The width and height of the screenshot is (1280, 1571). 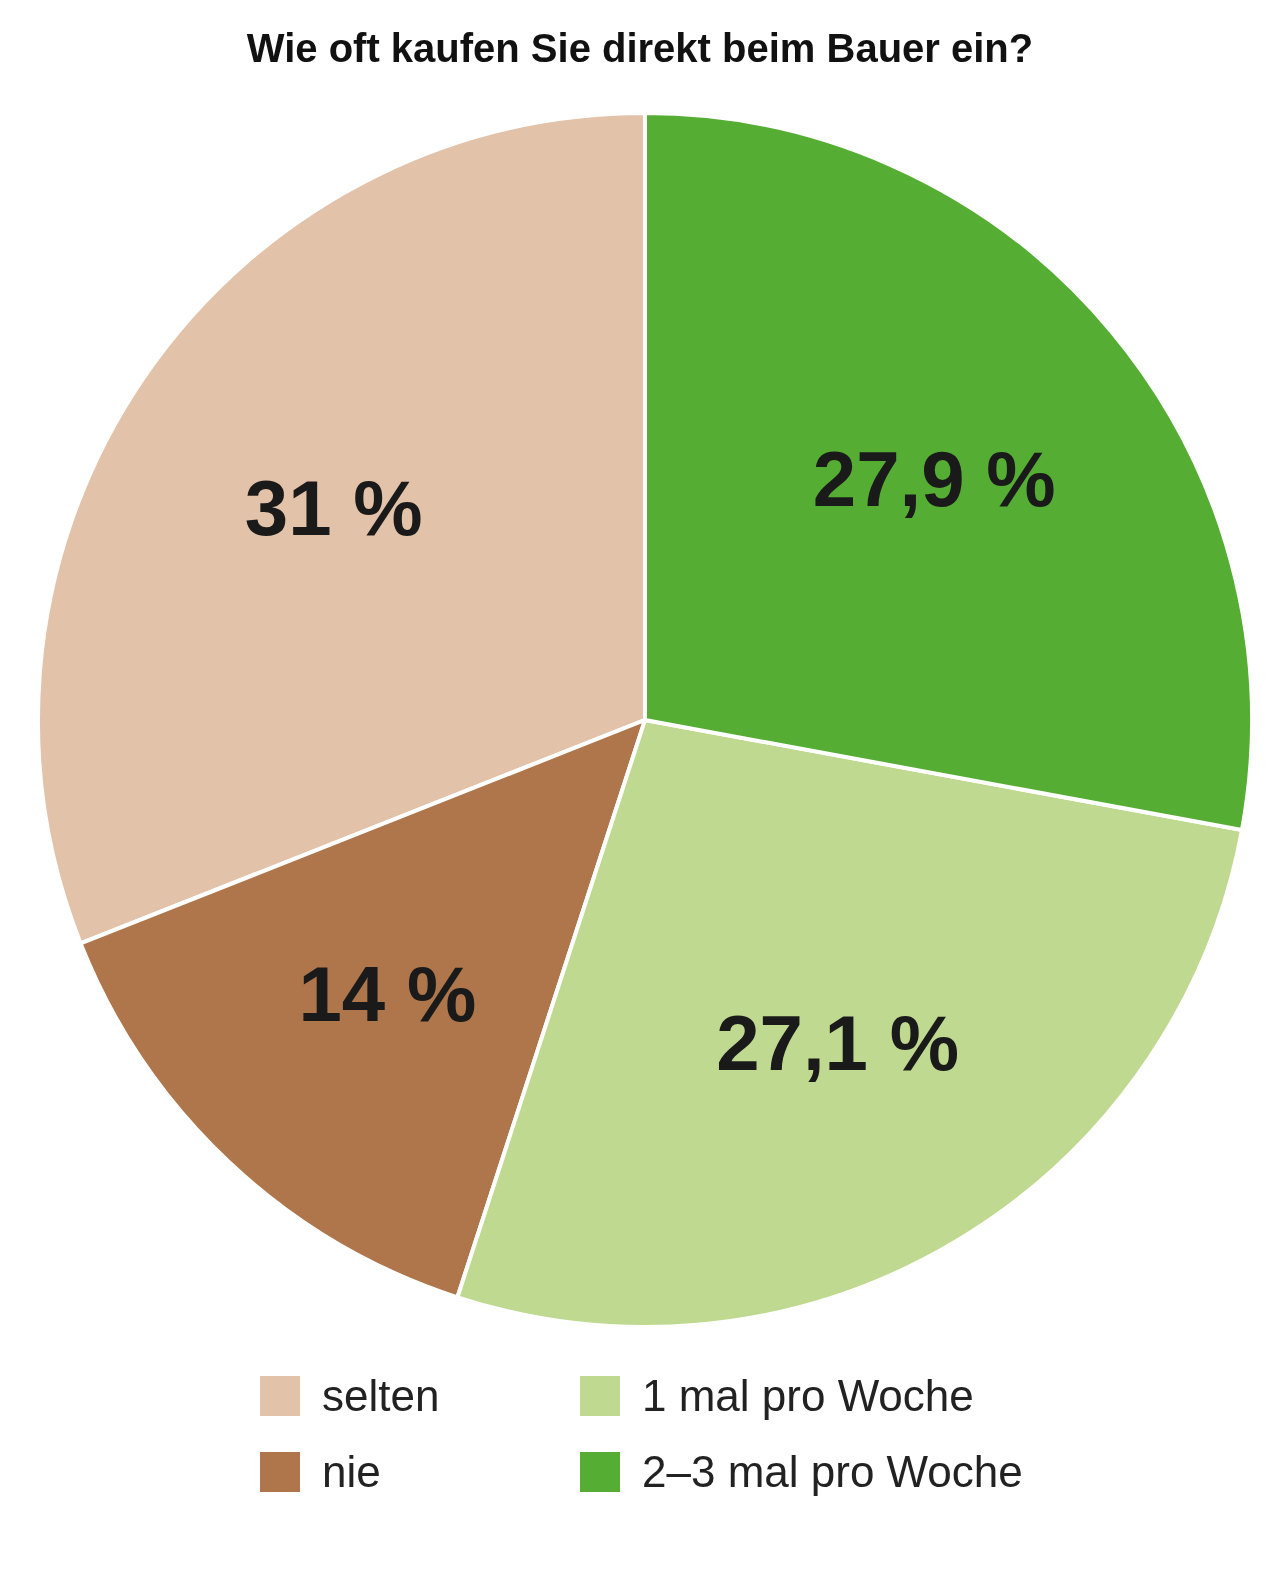 I want to click on data-label: 31 %, so click(x=333, y=508).